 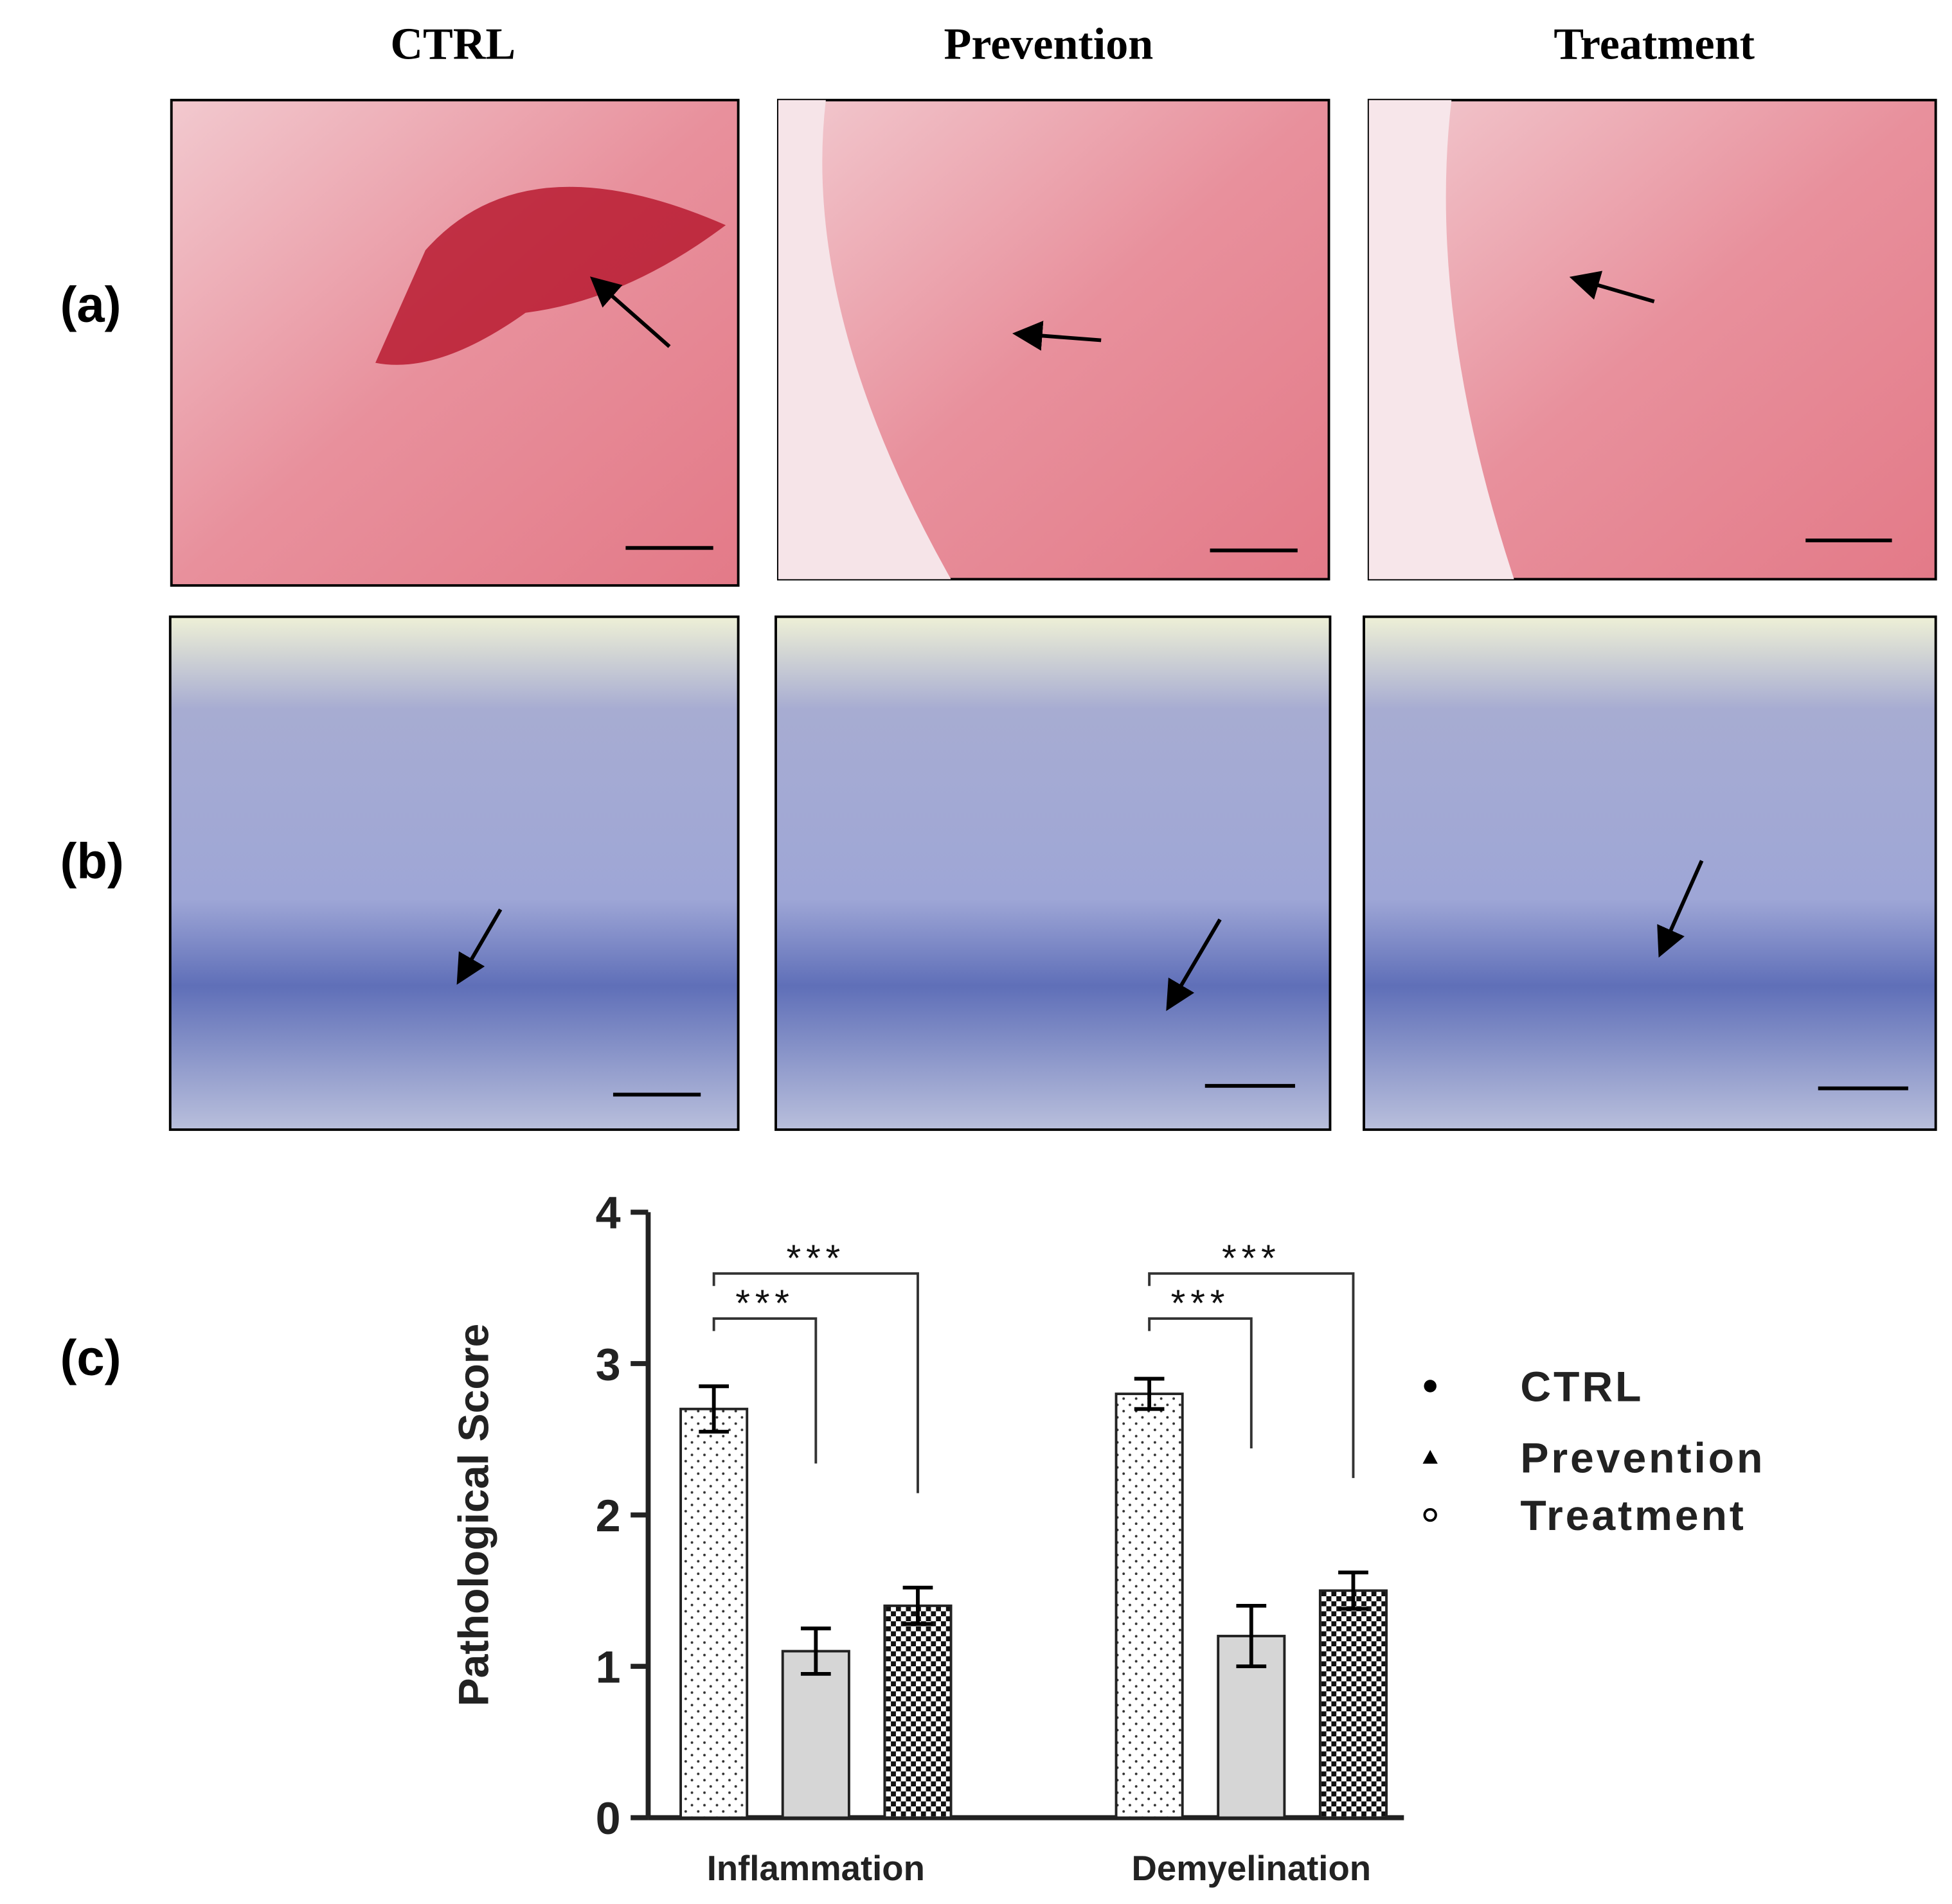 What do you see at coordinates (1642, 1458) in the screenshot?
I see `legend-label: Prevention` at bounding box center [1642, 1458].